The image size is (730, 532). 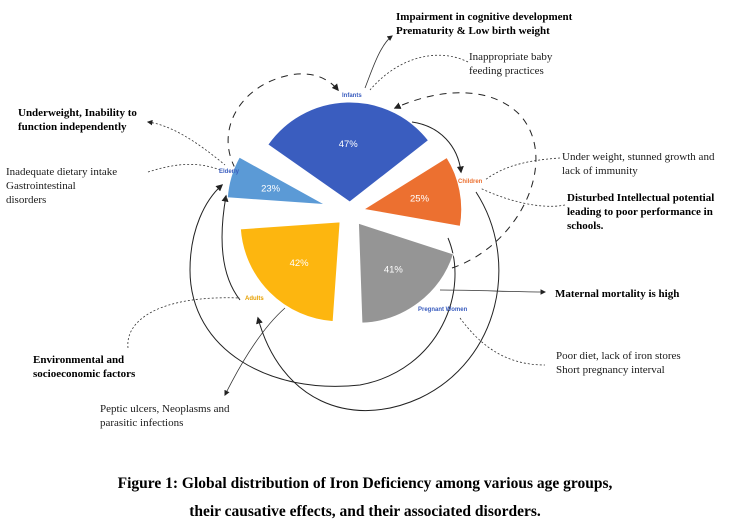 I want to click on pie-segment-pregnant-women, so click(x=406, y=273).